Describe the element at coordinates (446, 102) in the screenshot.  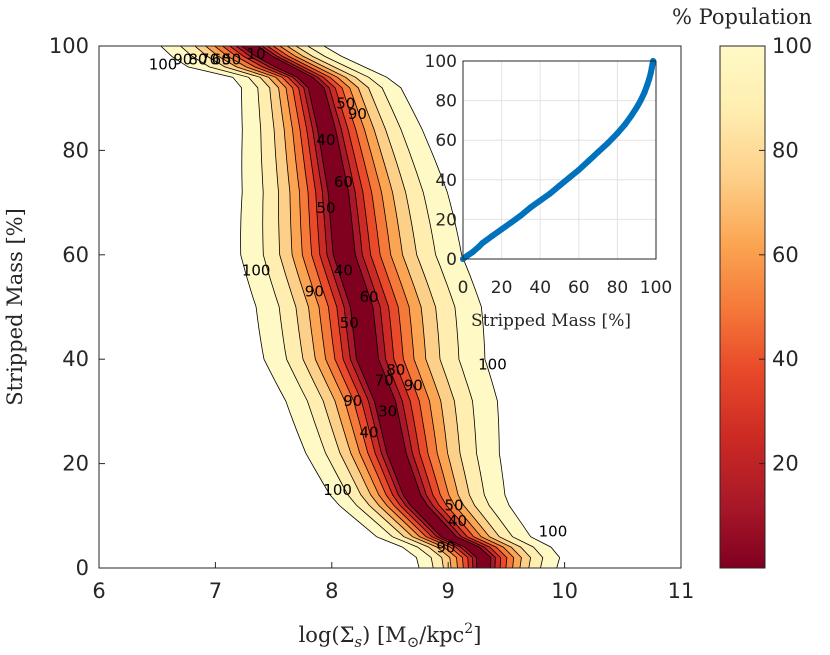
I see `inset-y-tick-label: 80` at that location.